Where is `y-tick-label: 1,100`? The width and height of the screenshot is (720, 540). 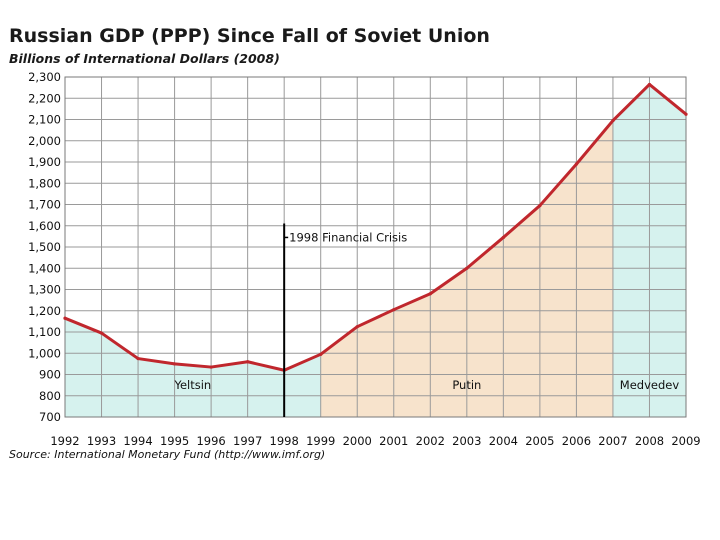 y-tick-label: 1,100 is located at coordinates (44, 332).